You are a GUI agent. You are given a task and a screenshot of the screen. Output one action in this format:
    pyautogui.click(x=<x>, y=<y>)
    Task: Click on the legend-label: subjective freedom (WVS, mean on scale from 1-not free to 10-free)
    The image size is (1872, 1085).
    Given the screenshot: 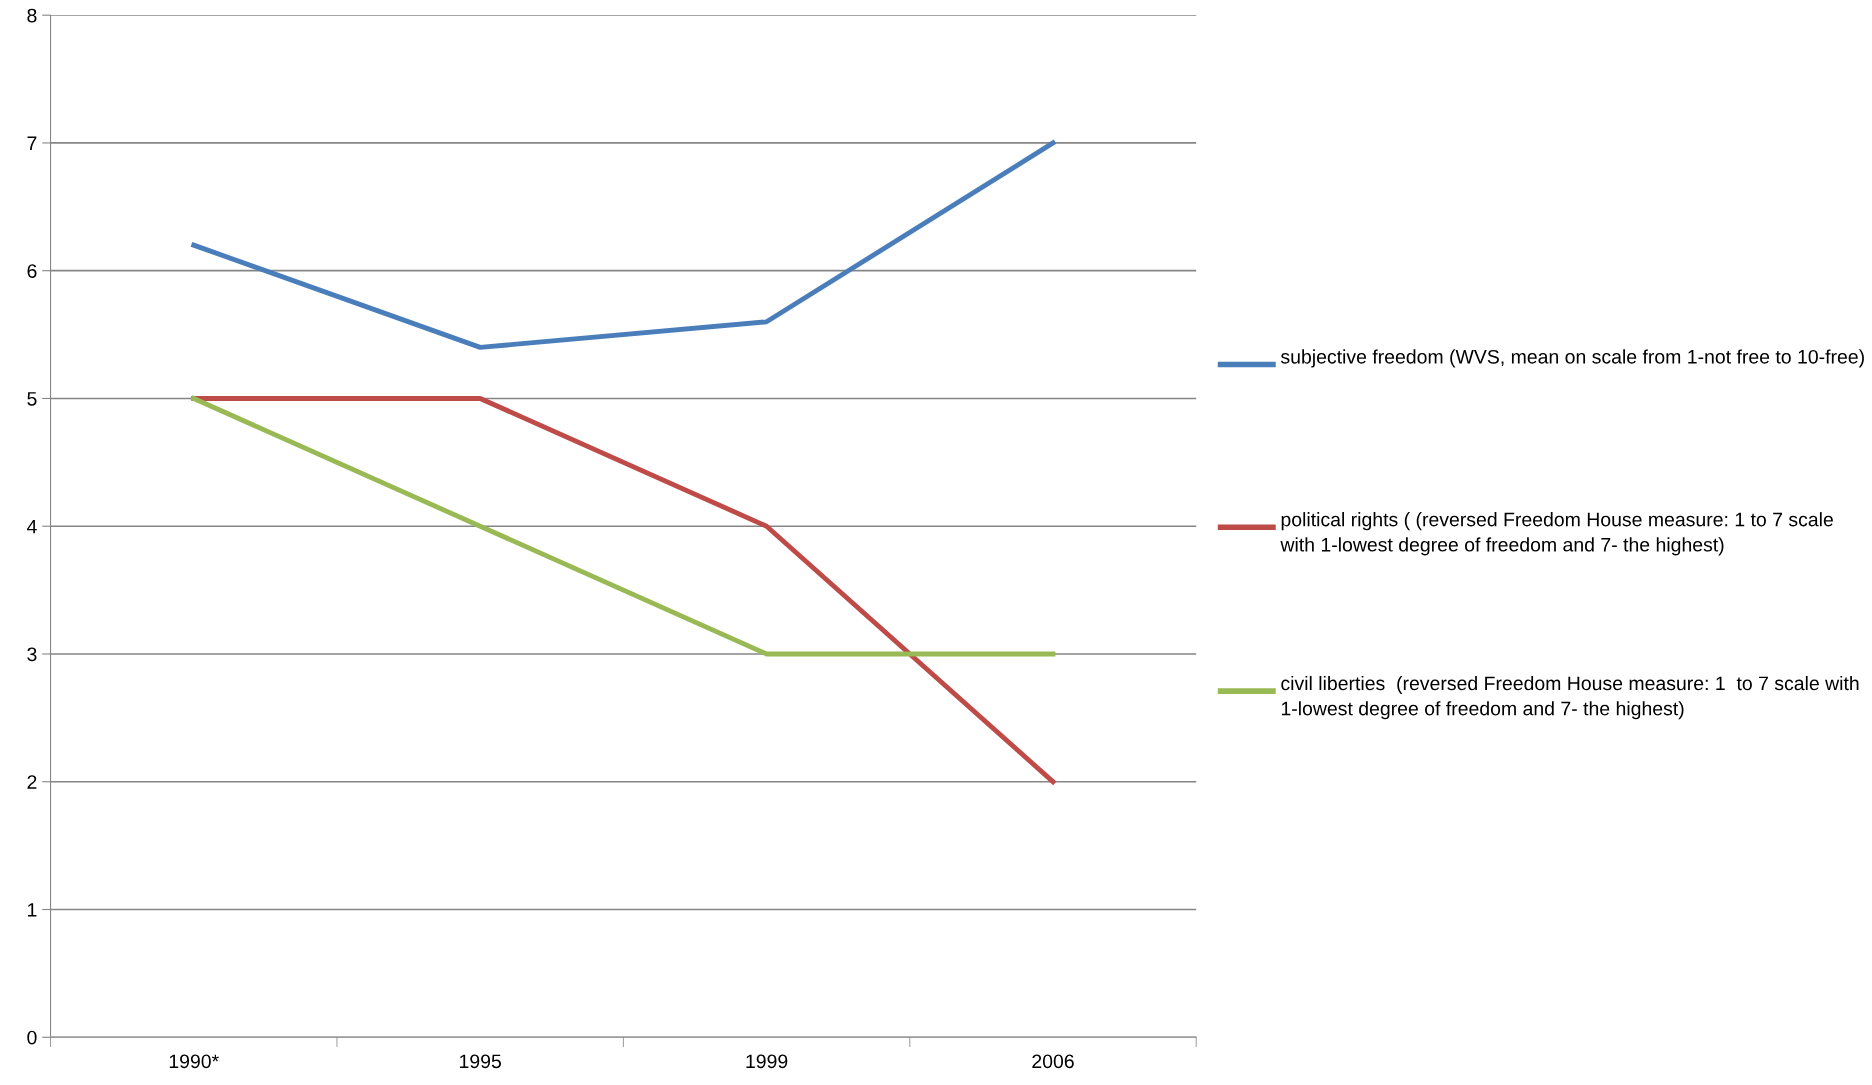 What is the action you would take?
    pyautogui.click(x=1572, y=358)
    